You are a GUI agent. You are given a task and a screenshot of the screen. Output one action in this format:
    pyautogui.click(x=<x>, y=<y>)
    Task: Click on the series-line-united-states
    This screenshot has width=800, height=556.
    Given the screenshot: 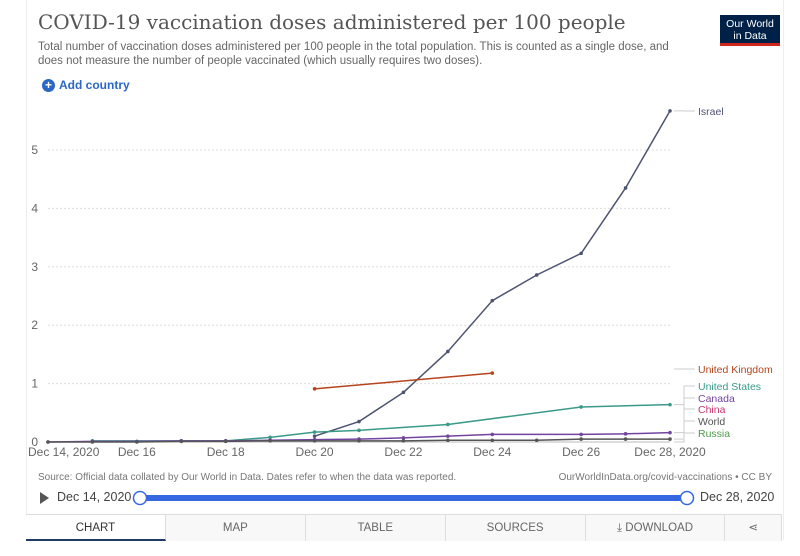 What is the action you would take?
    pyautogui.click(x=381, y=422)
    